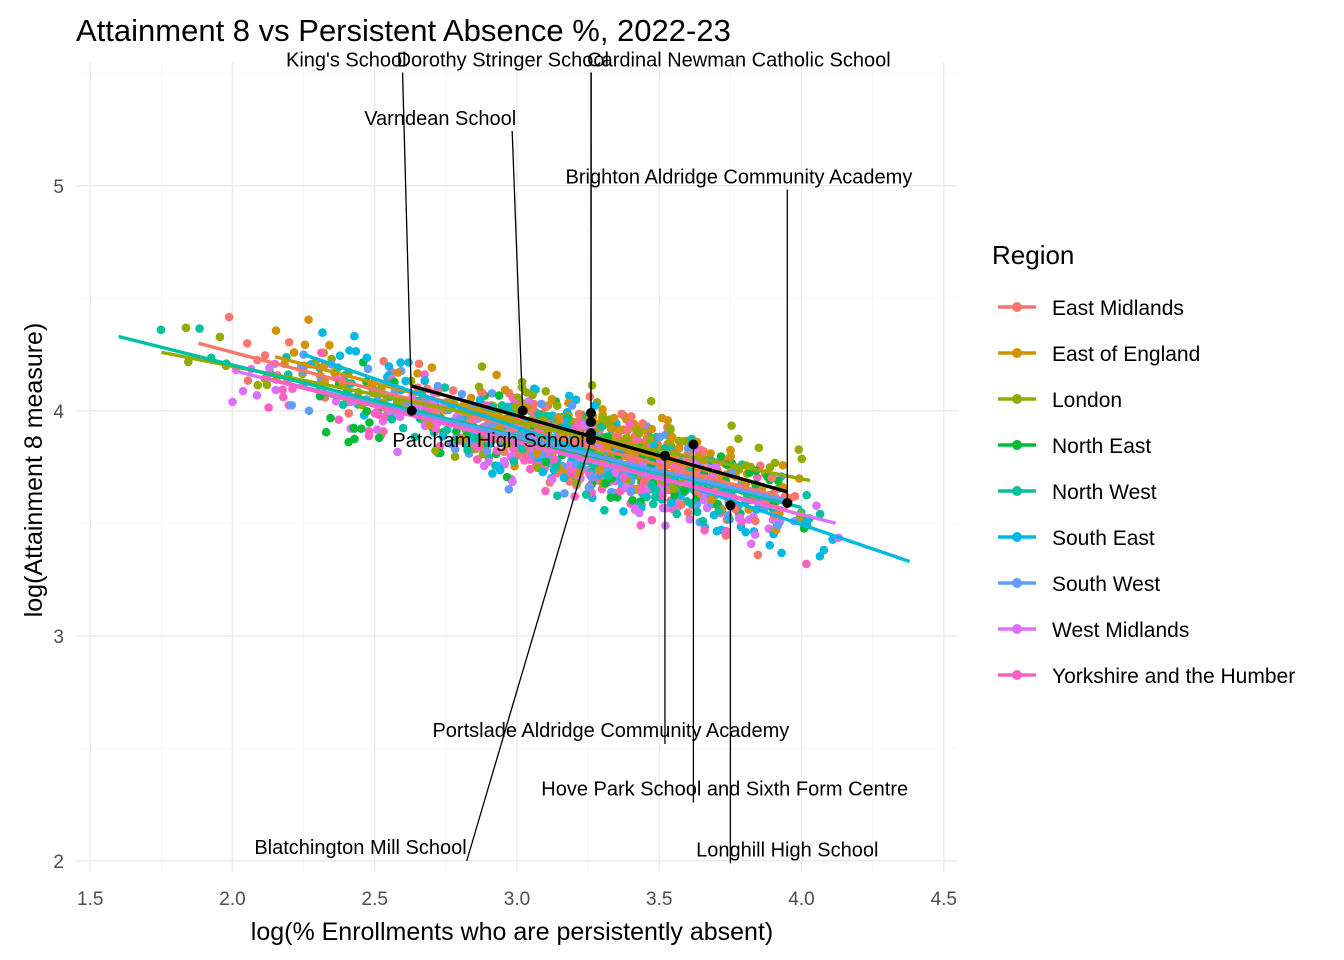  I want to click on highlight-label: Brighton Aldridge Community Academy, so click(739, 178).